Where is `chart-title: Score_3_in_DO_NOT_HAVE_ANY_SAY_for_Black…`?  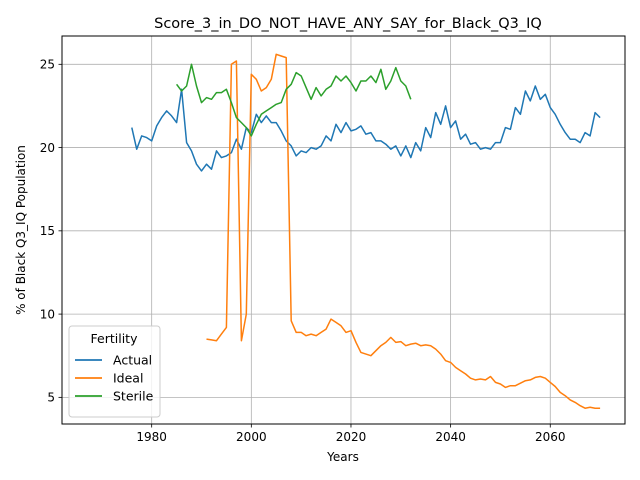
chart-title: Score_3_in_DO_NOT_HAVE_ANY_SAY_for_Black… is located at coordinates (348, 24).